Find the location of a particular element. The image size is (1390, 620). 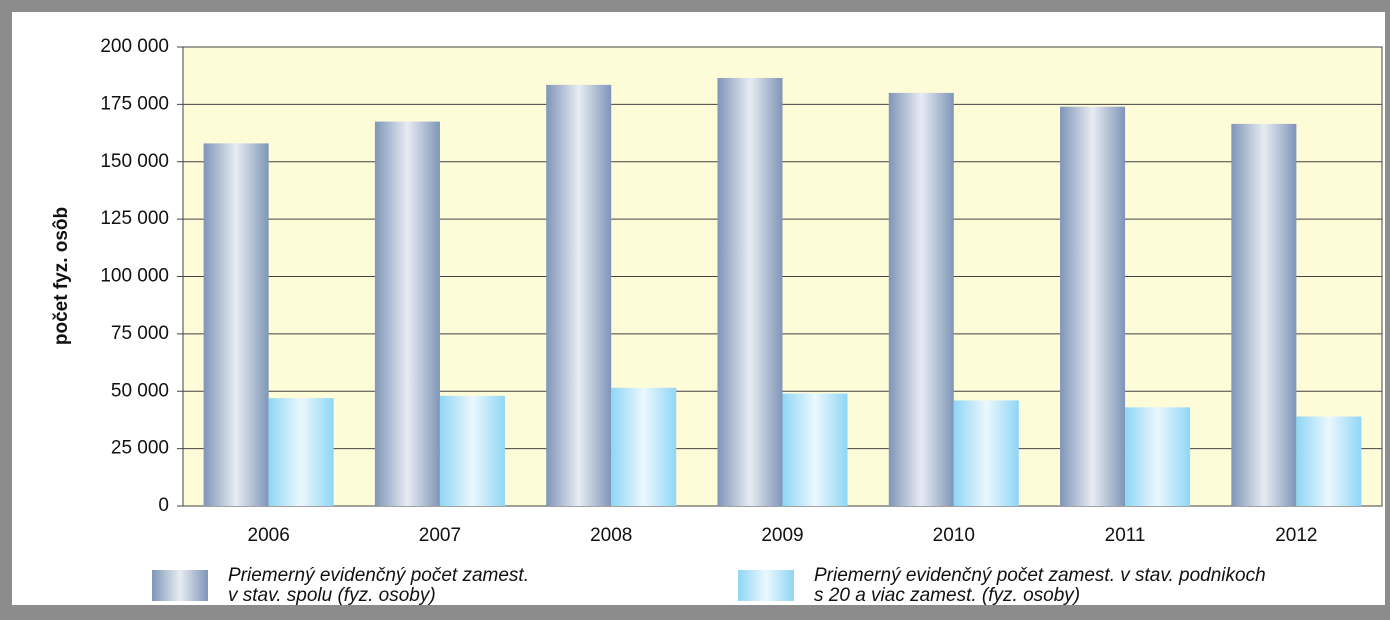

y-tick-label: 25 000 is located at coordinates (140, 448).